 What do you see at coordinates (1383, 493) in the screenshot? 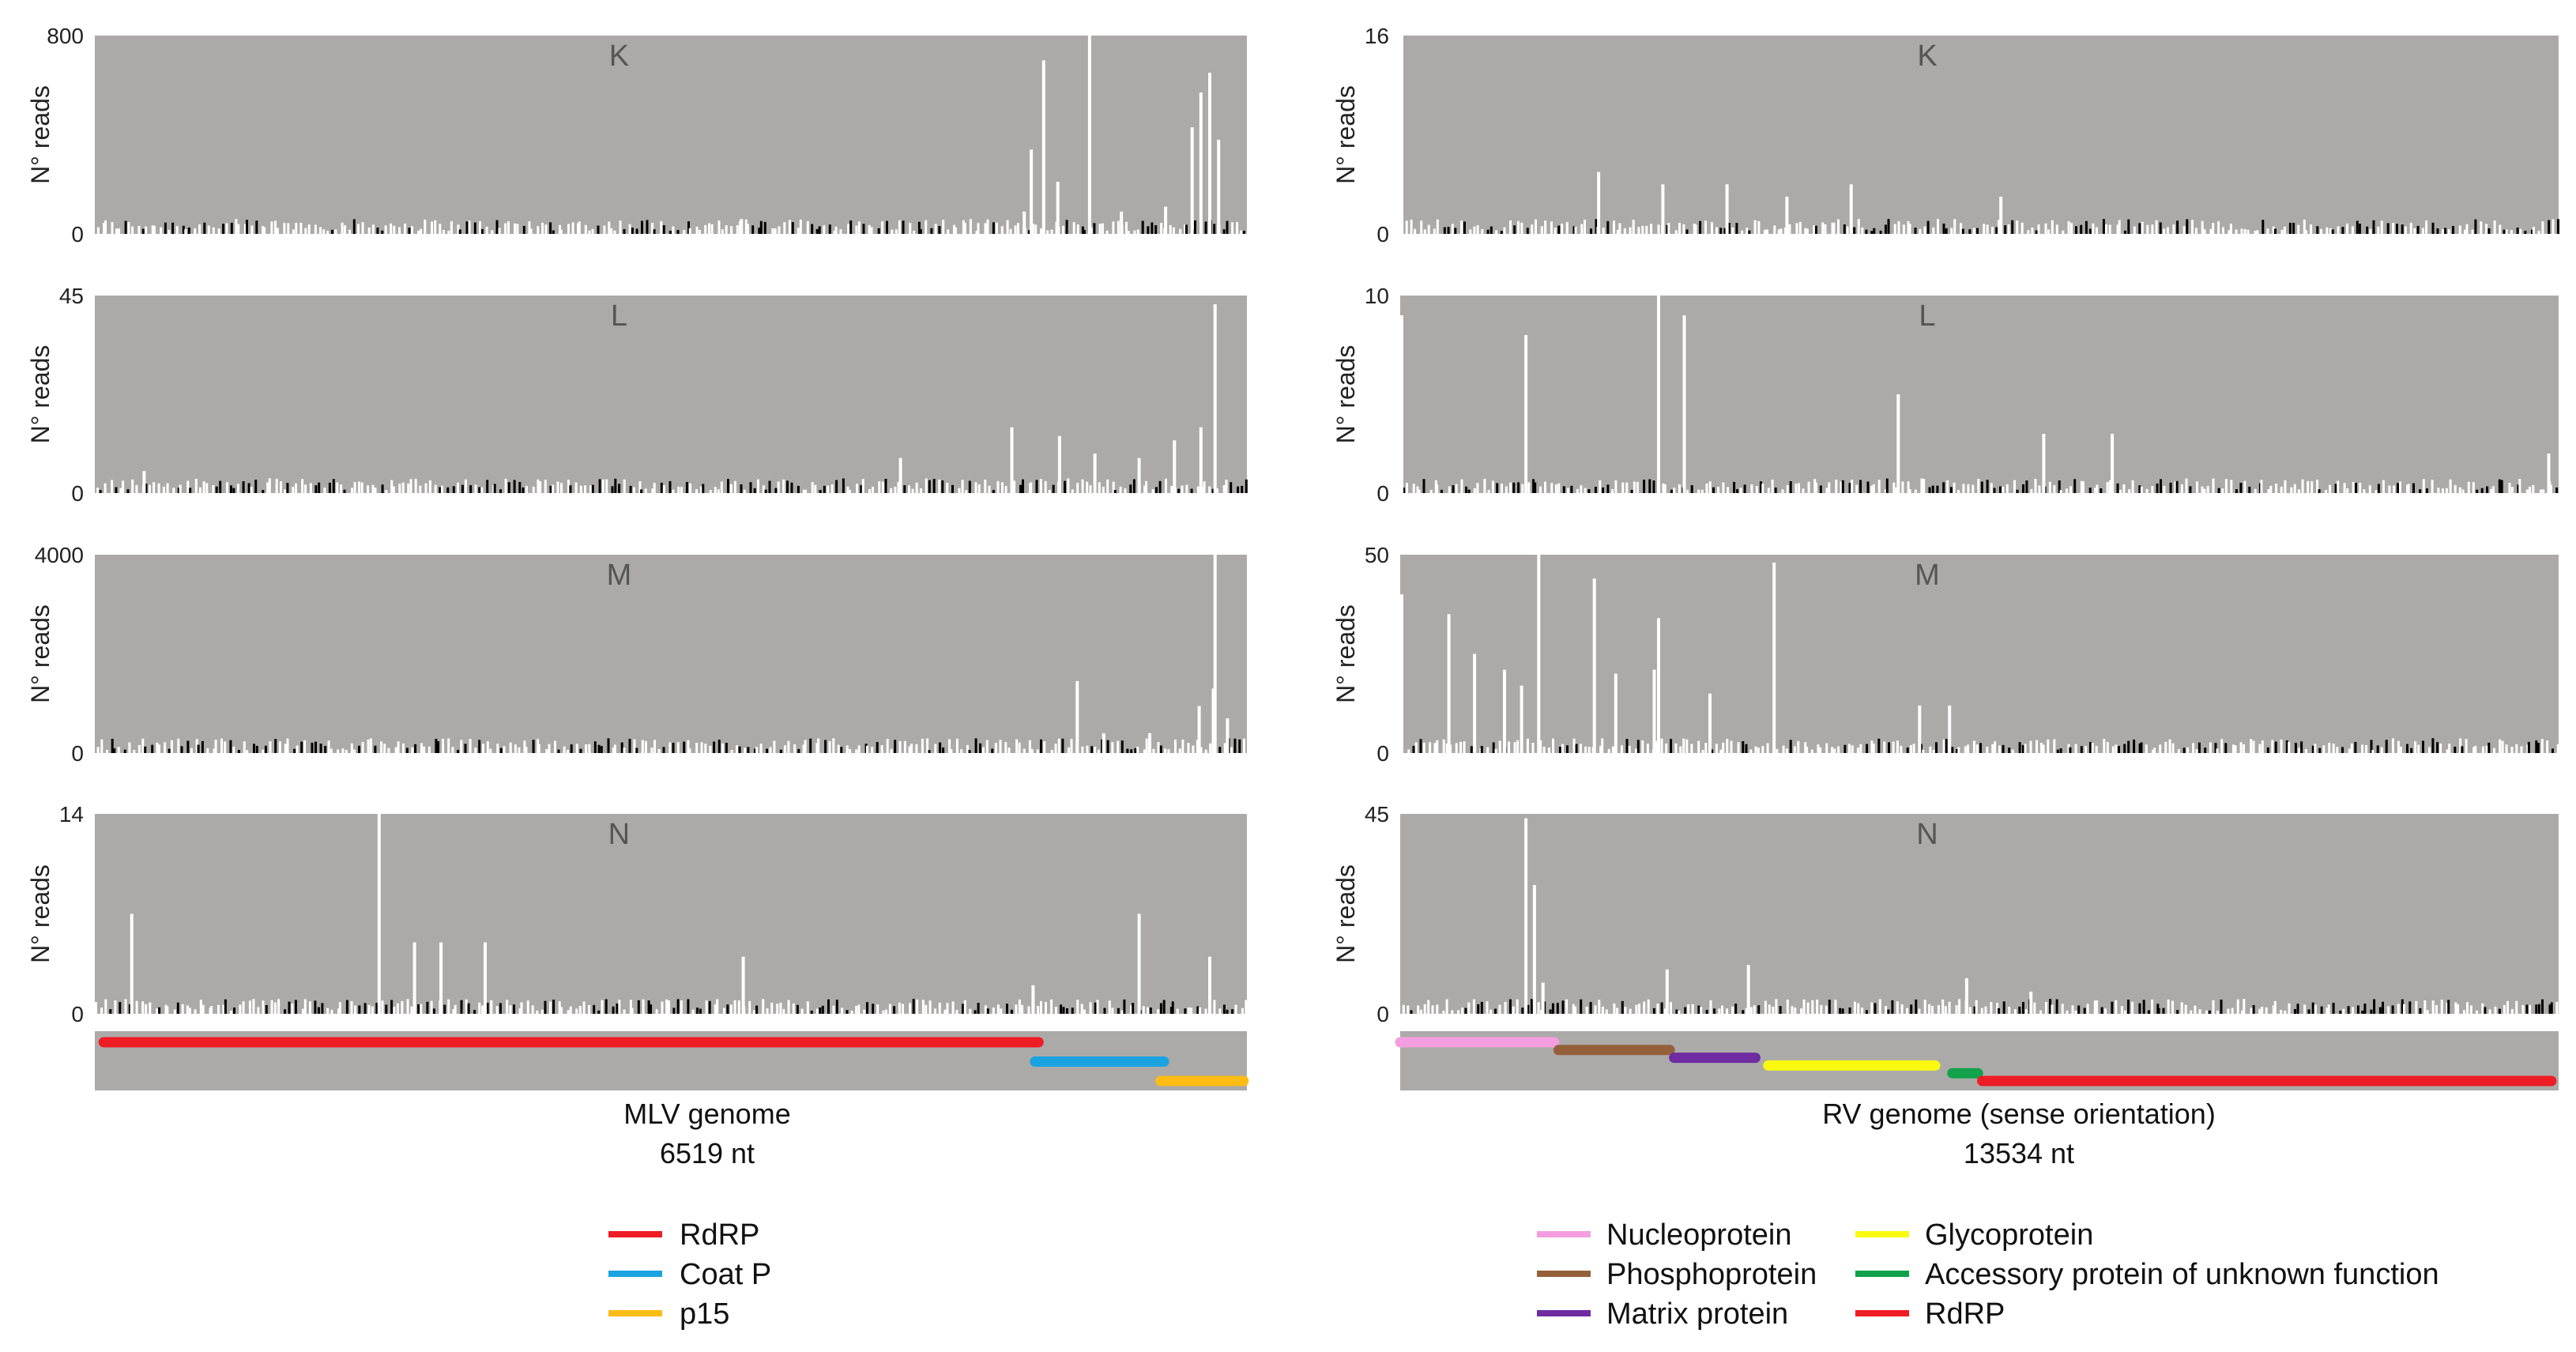
I see `y-tick-min: 0` at bounding box center [1383, 493].